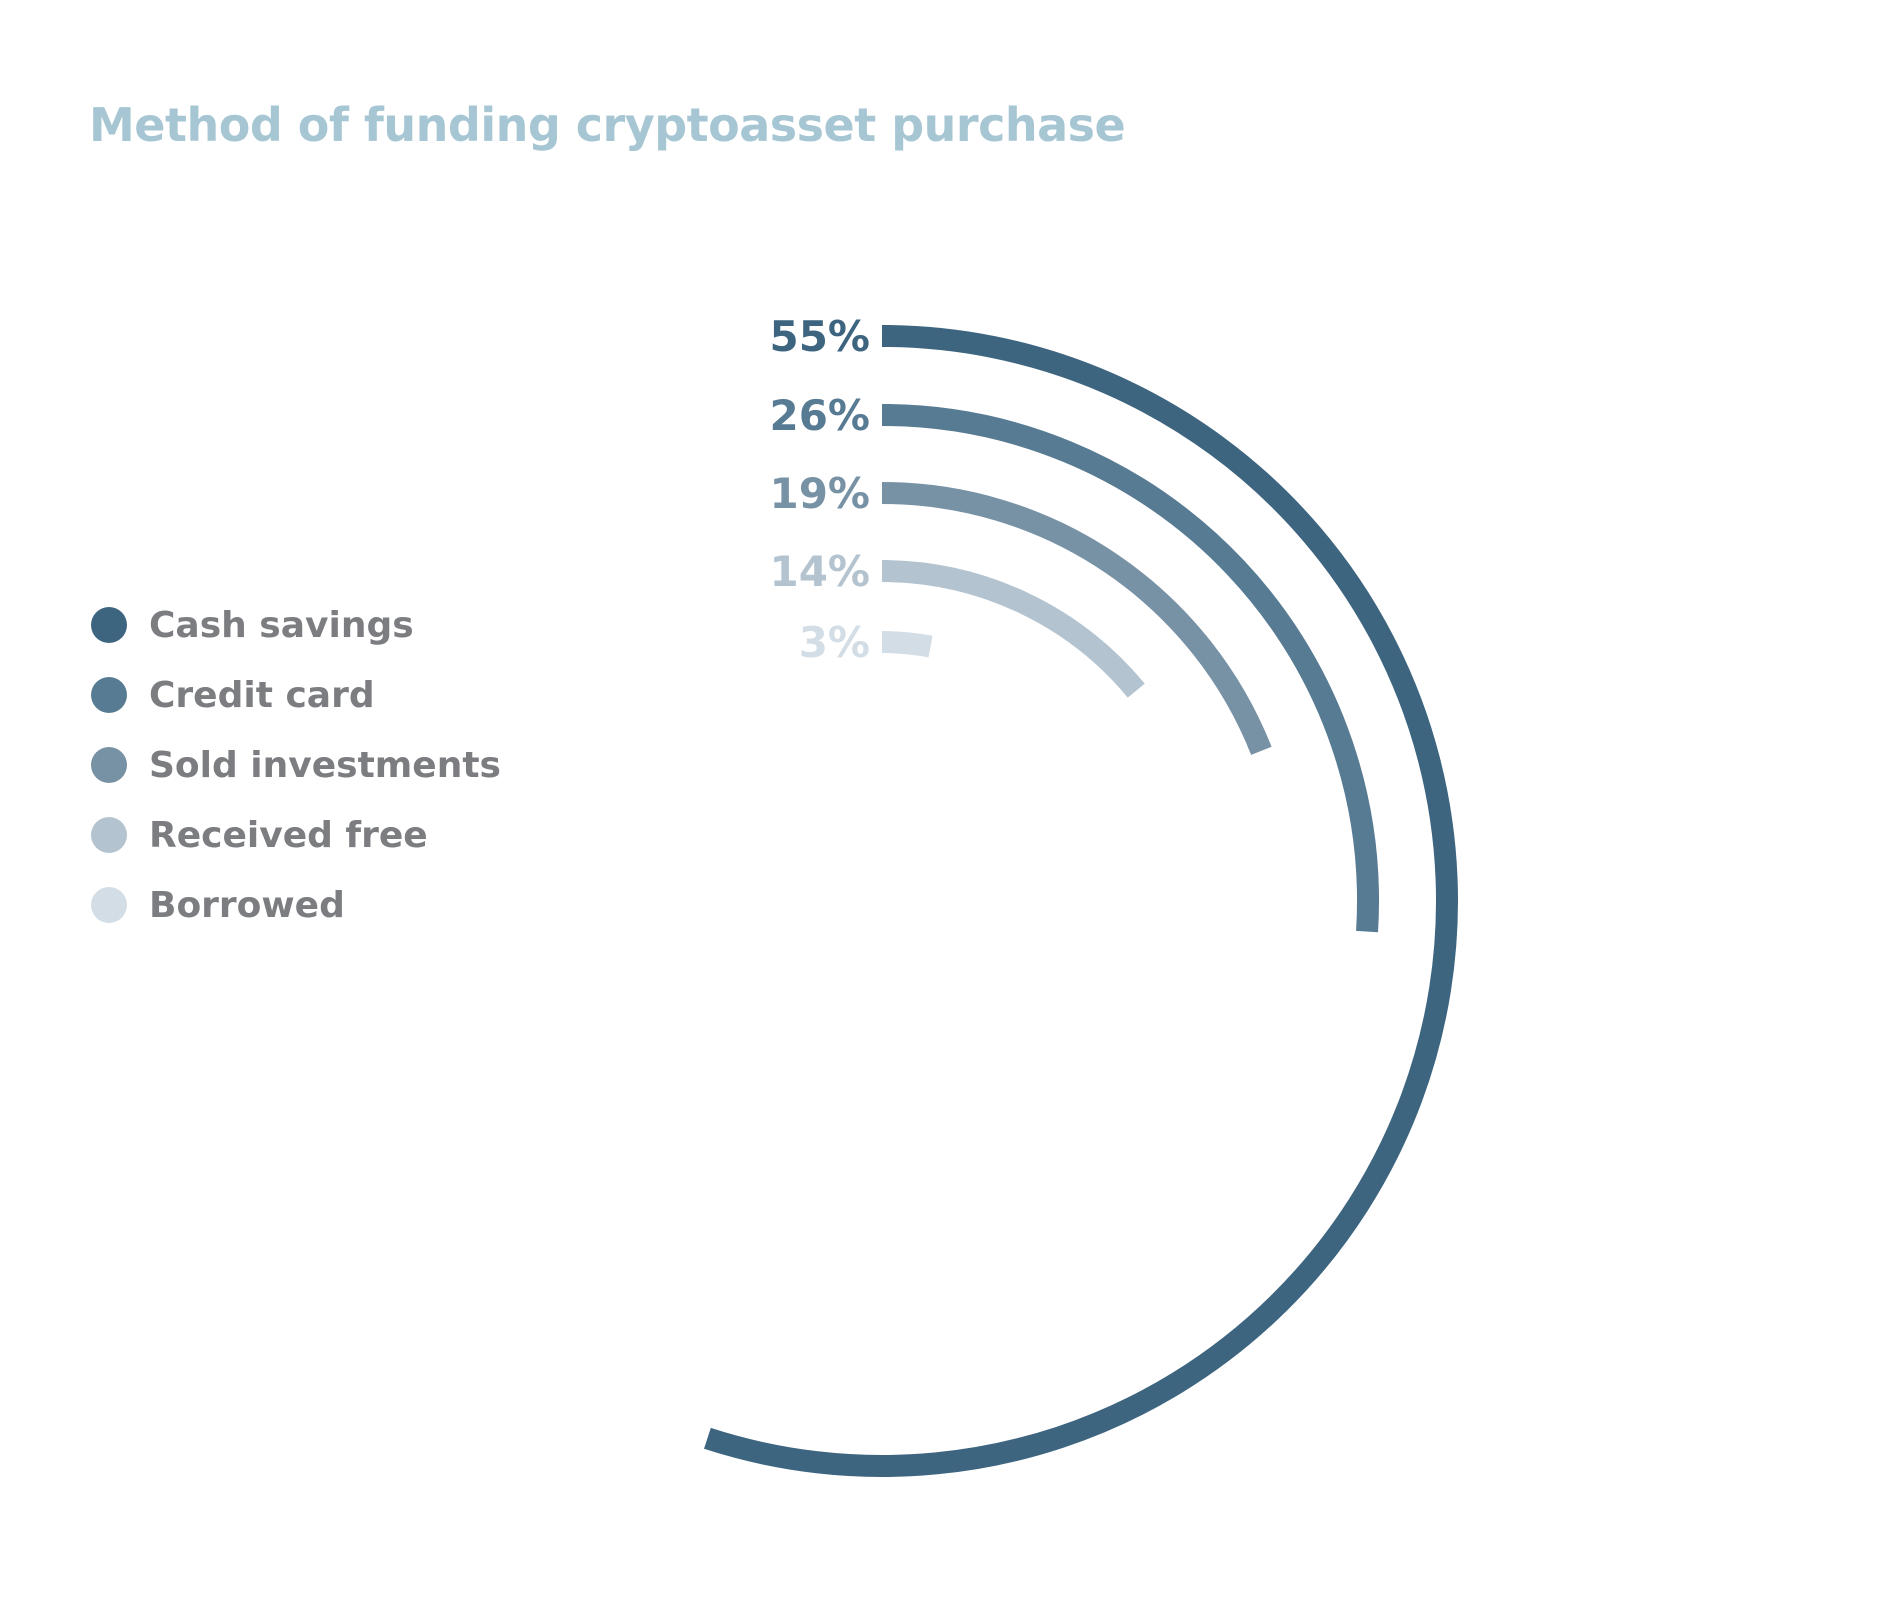 The width and height of the screenshot is (1904, 1620). What do you see at coordinates (907, 644) in the screenshot?
I see `arc-borrowed` at bounding box center [907, 644].